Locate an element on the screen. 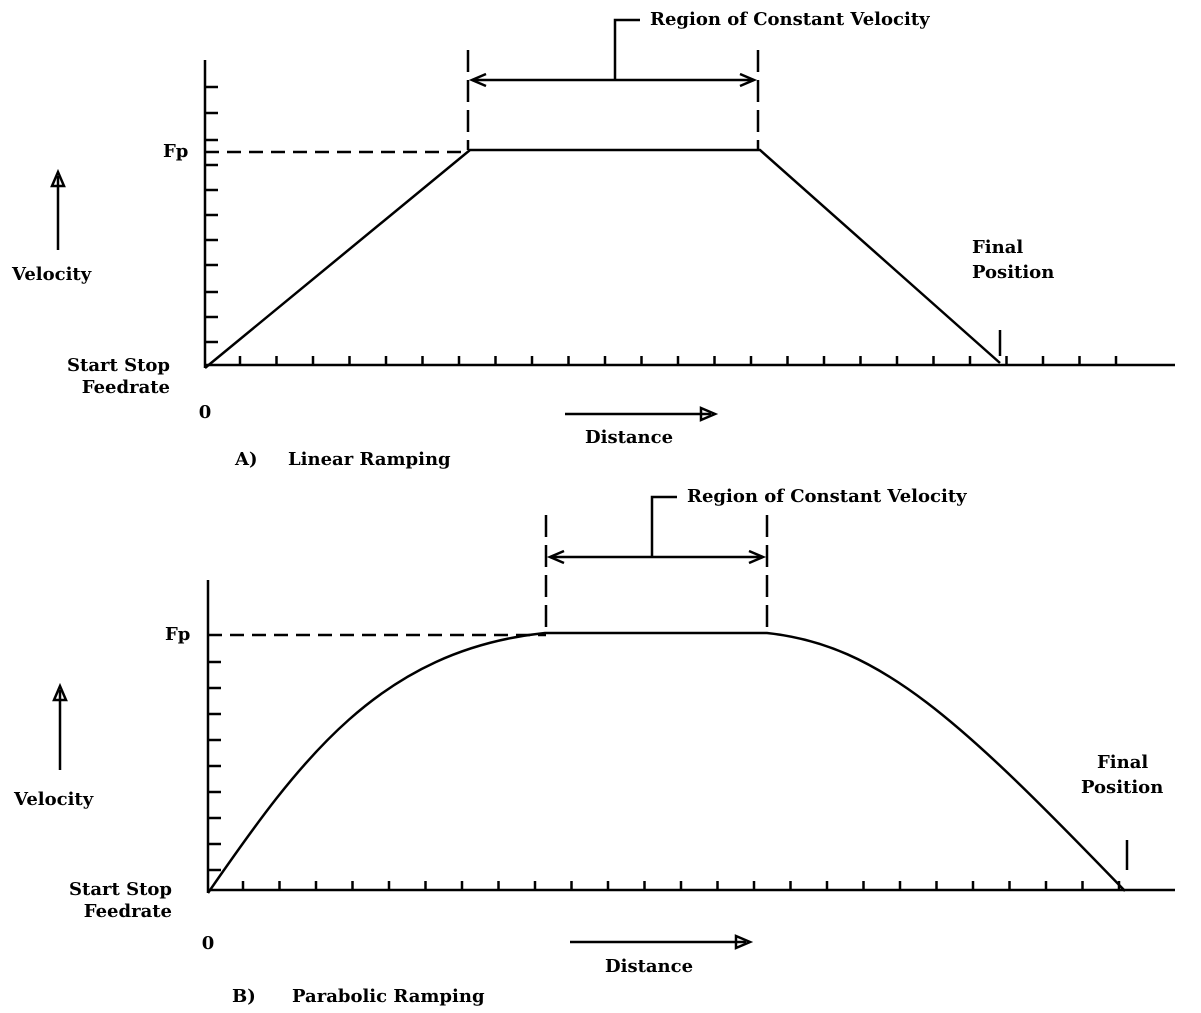 This screenshot has height=1013, width=1201. velocity-profile is located at coordinates (602, 258).